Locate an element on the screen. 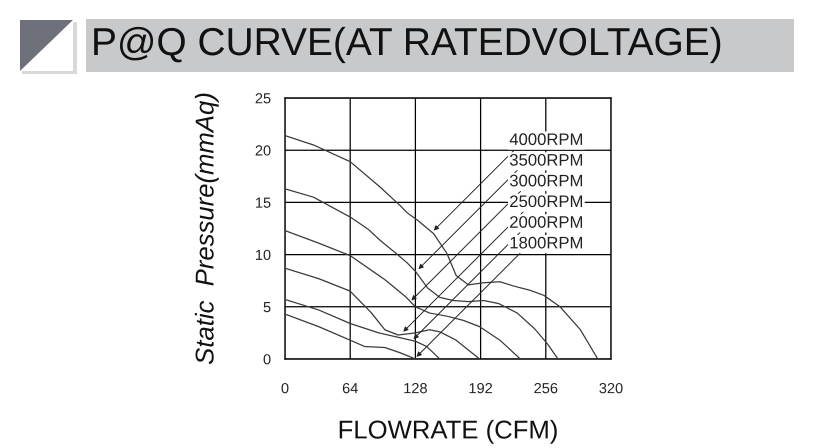 The image size is (840, 448). x-tick-label: 64 is located at coordinates (350, 388).